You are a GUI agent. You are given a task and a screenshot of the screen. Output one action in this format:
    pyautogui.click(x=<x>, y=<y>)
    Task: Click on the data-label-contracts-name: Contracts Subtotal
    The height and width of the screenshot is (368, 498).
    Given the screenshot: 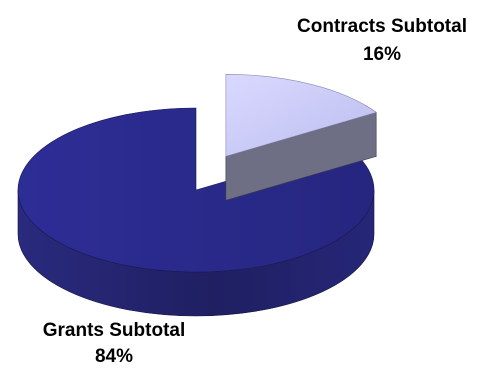 What is the action you would take?
    pyautogui.click(x=382, y=26)
    